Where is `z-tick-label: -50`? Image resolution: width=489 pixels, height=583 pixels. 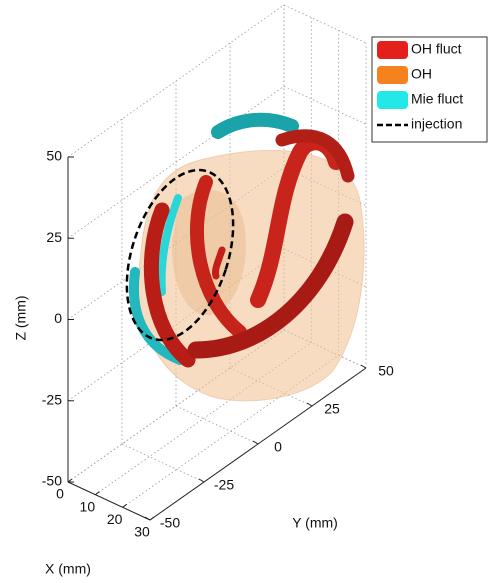 z-tick-label: -50 is located at coordinates (52, 481).